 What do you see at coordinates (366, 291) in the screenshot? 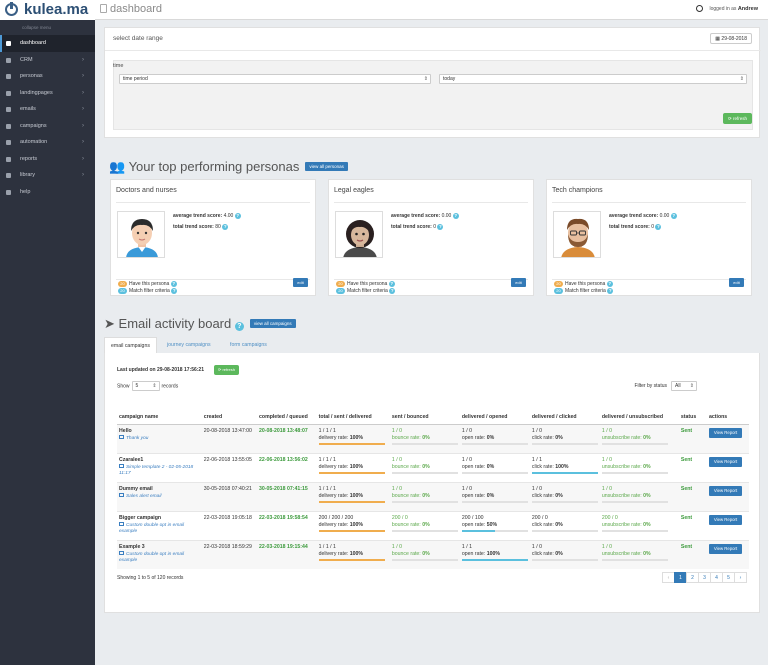
I see `match-criteria-row: 20 Match filter criteria ?` at bounding box center [366, 291].